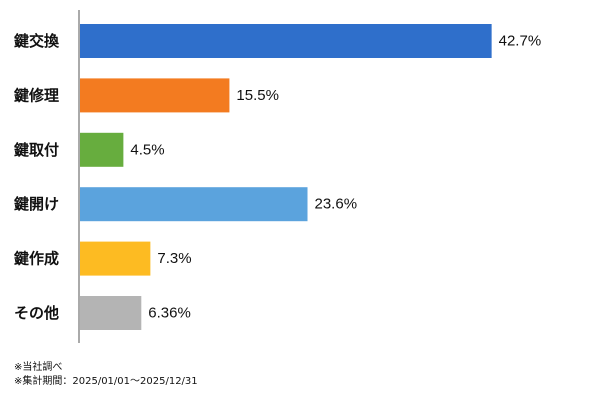 The height and width of the screenshot is (400, 600). I want to click on category-label: その他, so click(36, 313).